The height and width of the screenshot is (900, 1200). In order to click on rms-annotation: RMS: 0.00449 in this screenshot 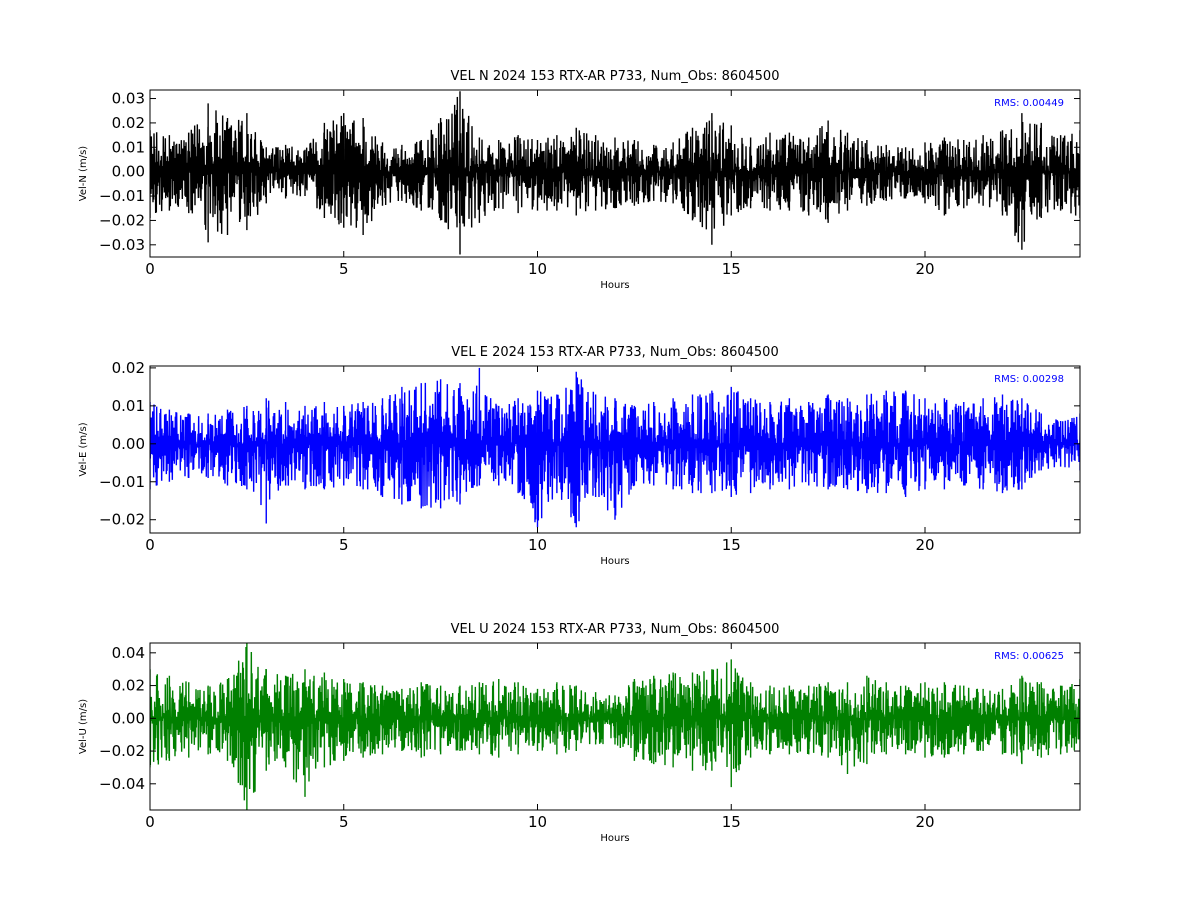, I will do `click(1029, 103)`.